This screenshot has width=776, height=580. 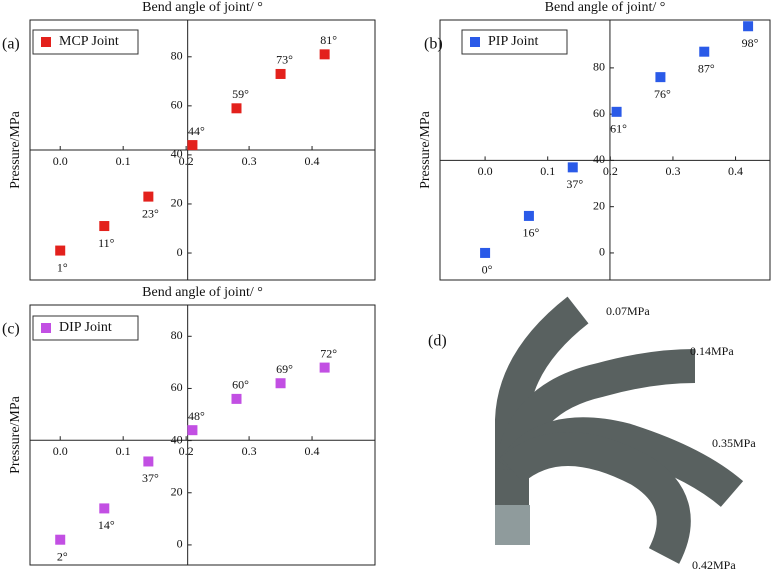 I want to click on data-label: 11°, so click(x=106, y=243).